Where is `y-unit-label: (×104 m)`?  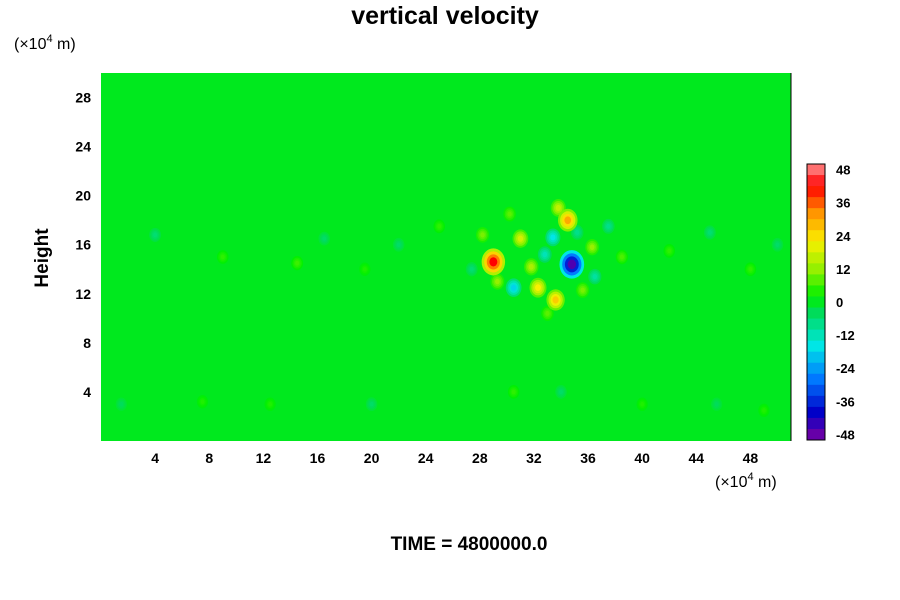 y-unit-label: (×104 m) is located at coordinates (45, 43).